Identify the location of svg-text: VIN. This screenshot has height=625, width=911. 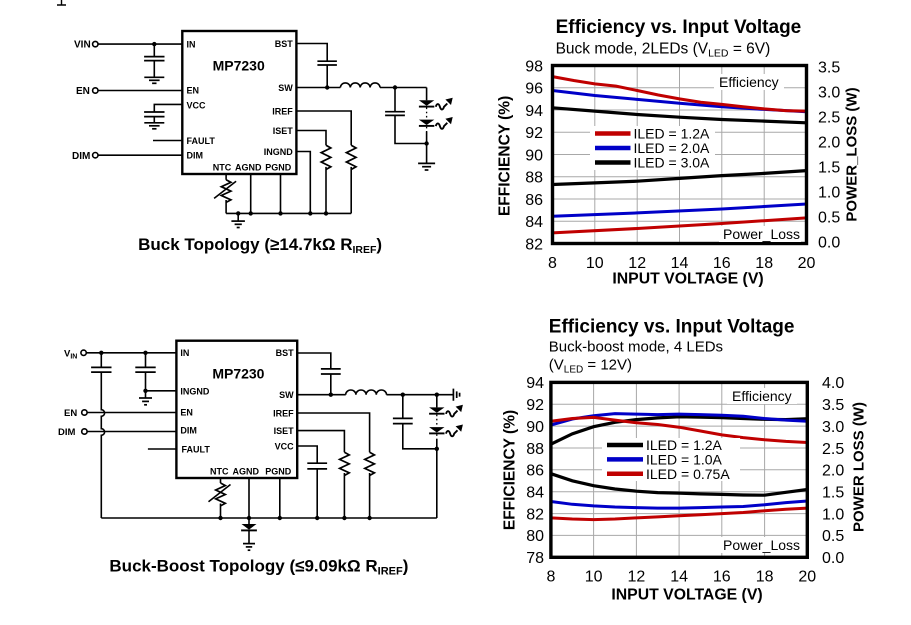
(82, 45).